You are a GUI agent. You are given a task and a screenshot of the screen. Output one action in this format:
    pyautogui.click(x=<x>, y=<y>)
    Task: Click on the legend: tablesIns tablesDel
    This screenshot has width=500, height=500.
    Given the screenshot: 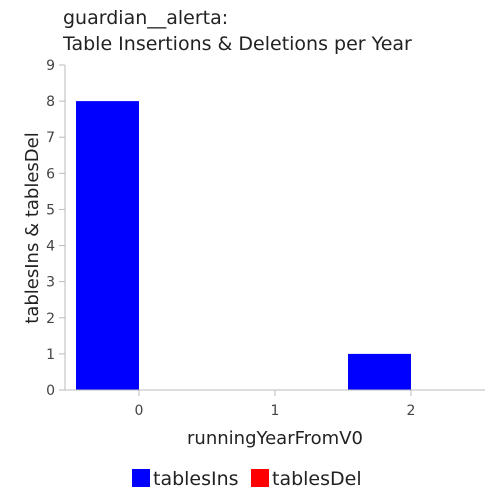 What is the action you would take?
    pyautogui.click(x=247, y=479)
    